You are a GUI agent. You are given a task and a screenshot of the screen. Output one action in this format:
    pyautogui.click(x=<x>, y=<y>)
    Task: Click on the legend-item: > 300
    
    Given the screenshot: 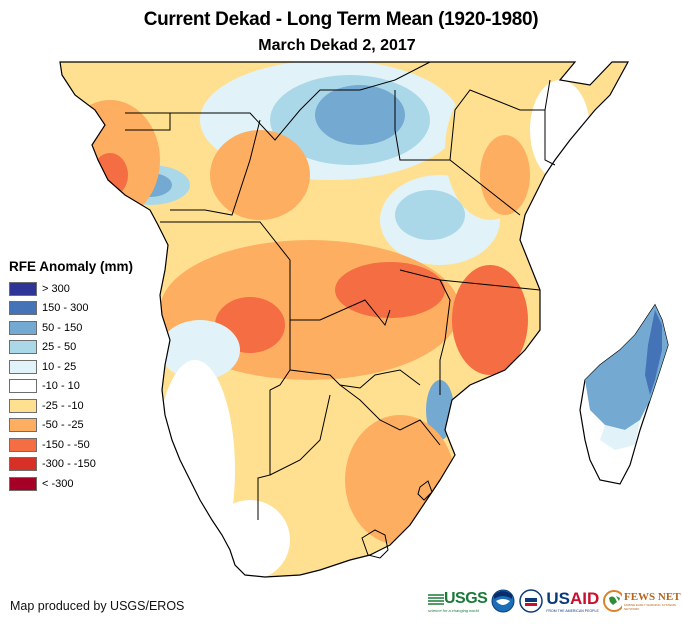 What is the action you would take?
    pyautogui.click(x=71, y=289)
    